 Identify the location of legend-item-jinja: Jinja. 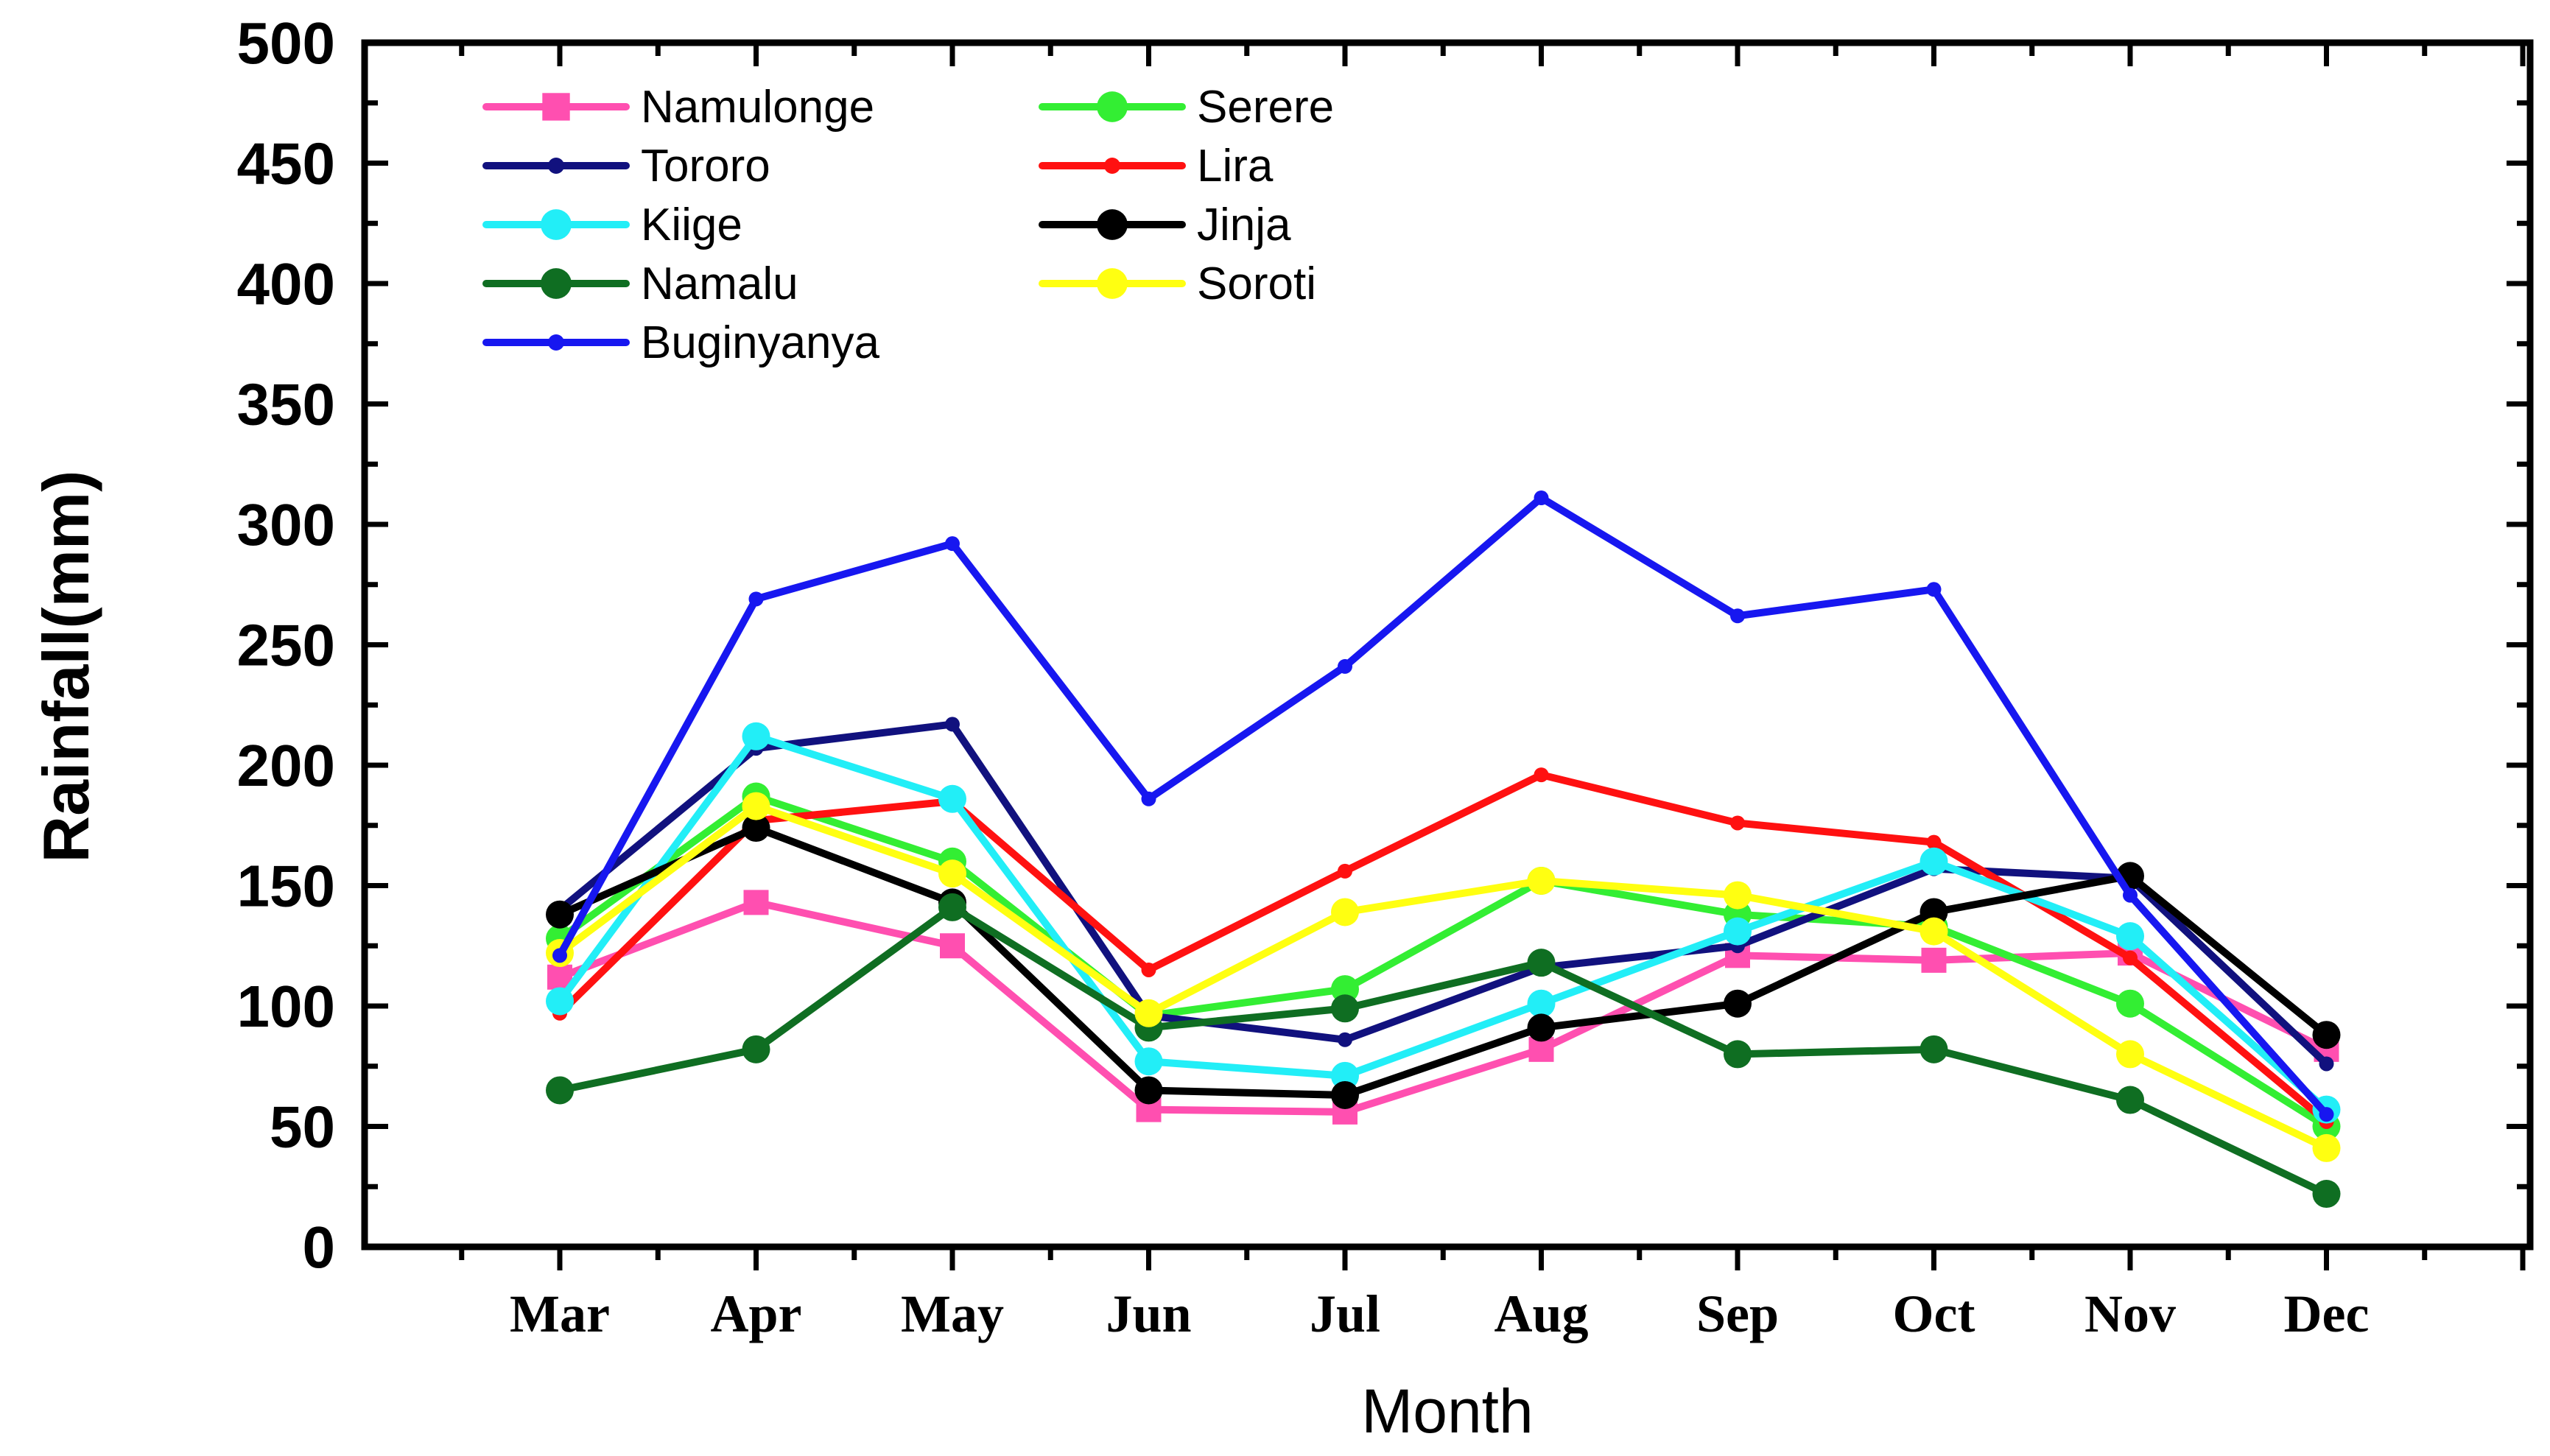
(1165, 225).